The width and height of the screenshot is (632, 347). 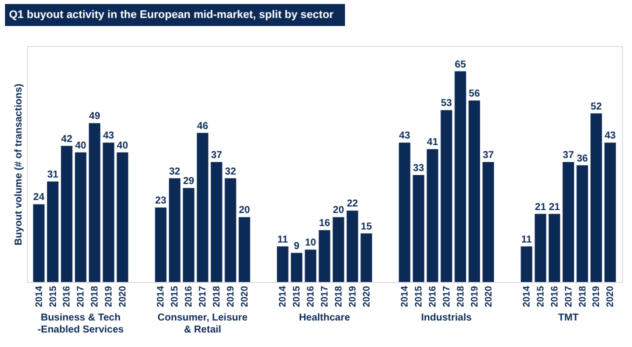 What do you see at coordinates (203, 126) in the screenshot?
I see `data-label: 46` at bounding box center [203, 126].